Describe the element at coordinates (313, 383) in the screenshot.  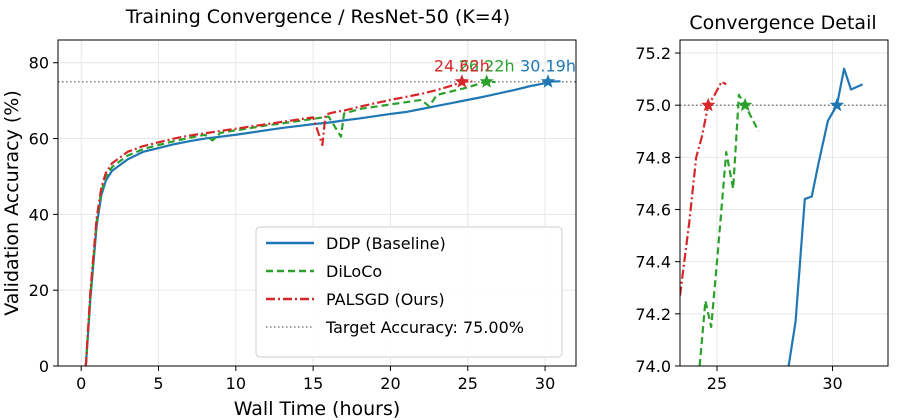
I see `main-x-tick-label: 15` at that location.